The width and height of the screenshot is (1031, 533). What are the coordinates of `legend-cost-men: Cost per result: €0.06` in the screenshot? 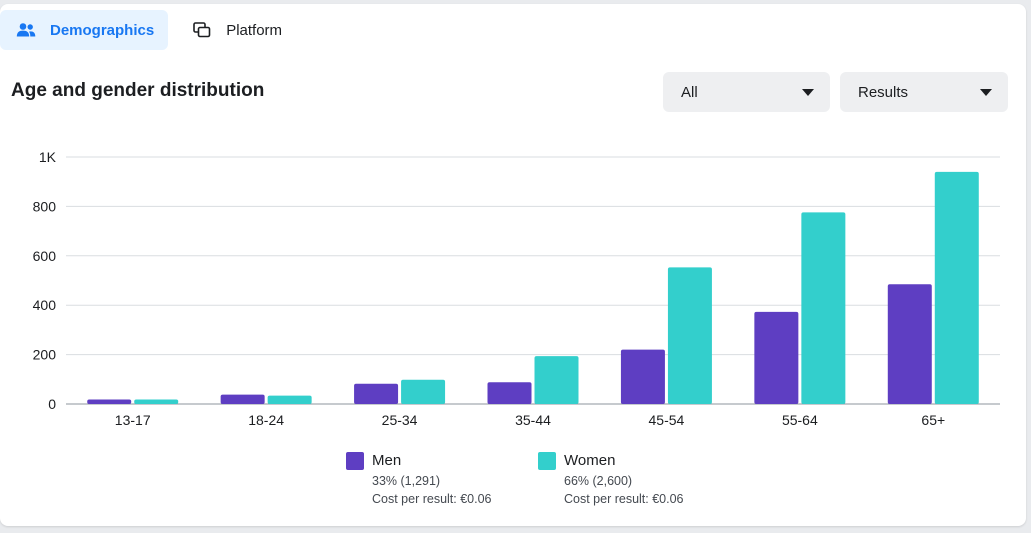 It's located at (432, 499).